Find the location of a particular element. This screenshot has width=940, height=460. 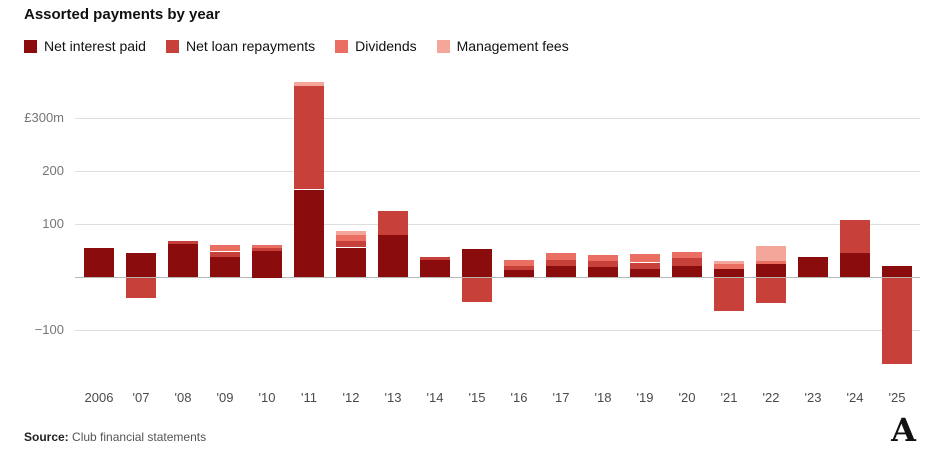

x-axis-label: '25 is located at coordinates (897, 397).